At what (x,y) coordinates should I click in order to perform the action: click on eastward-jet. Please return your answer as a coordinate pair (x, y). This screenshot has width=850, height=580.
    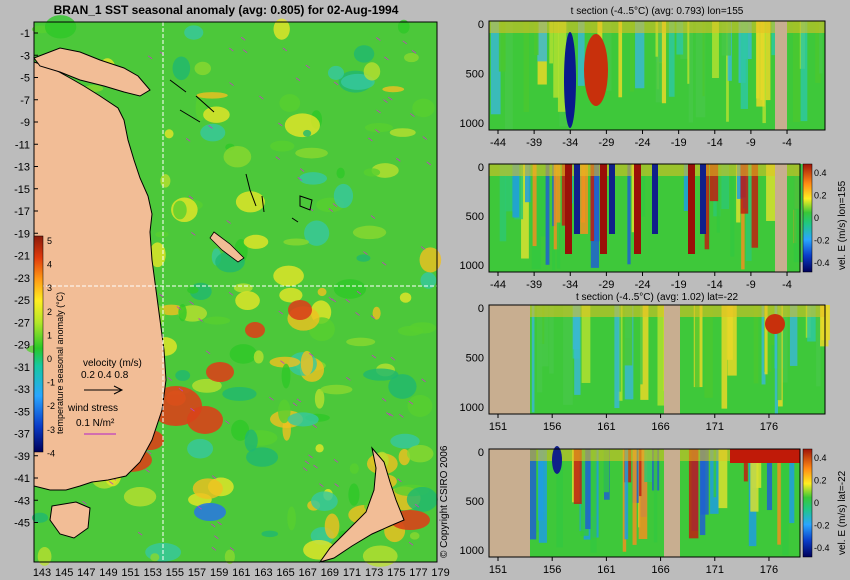
    Looking at the image, I should click on (691, 209).